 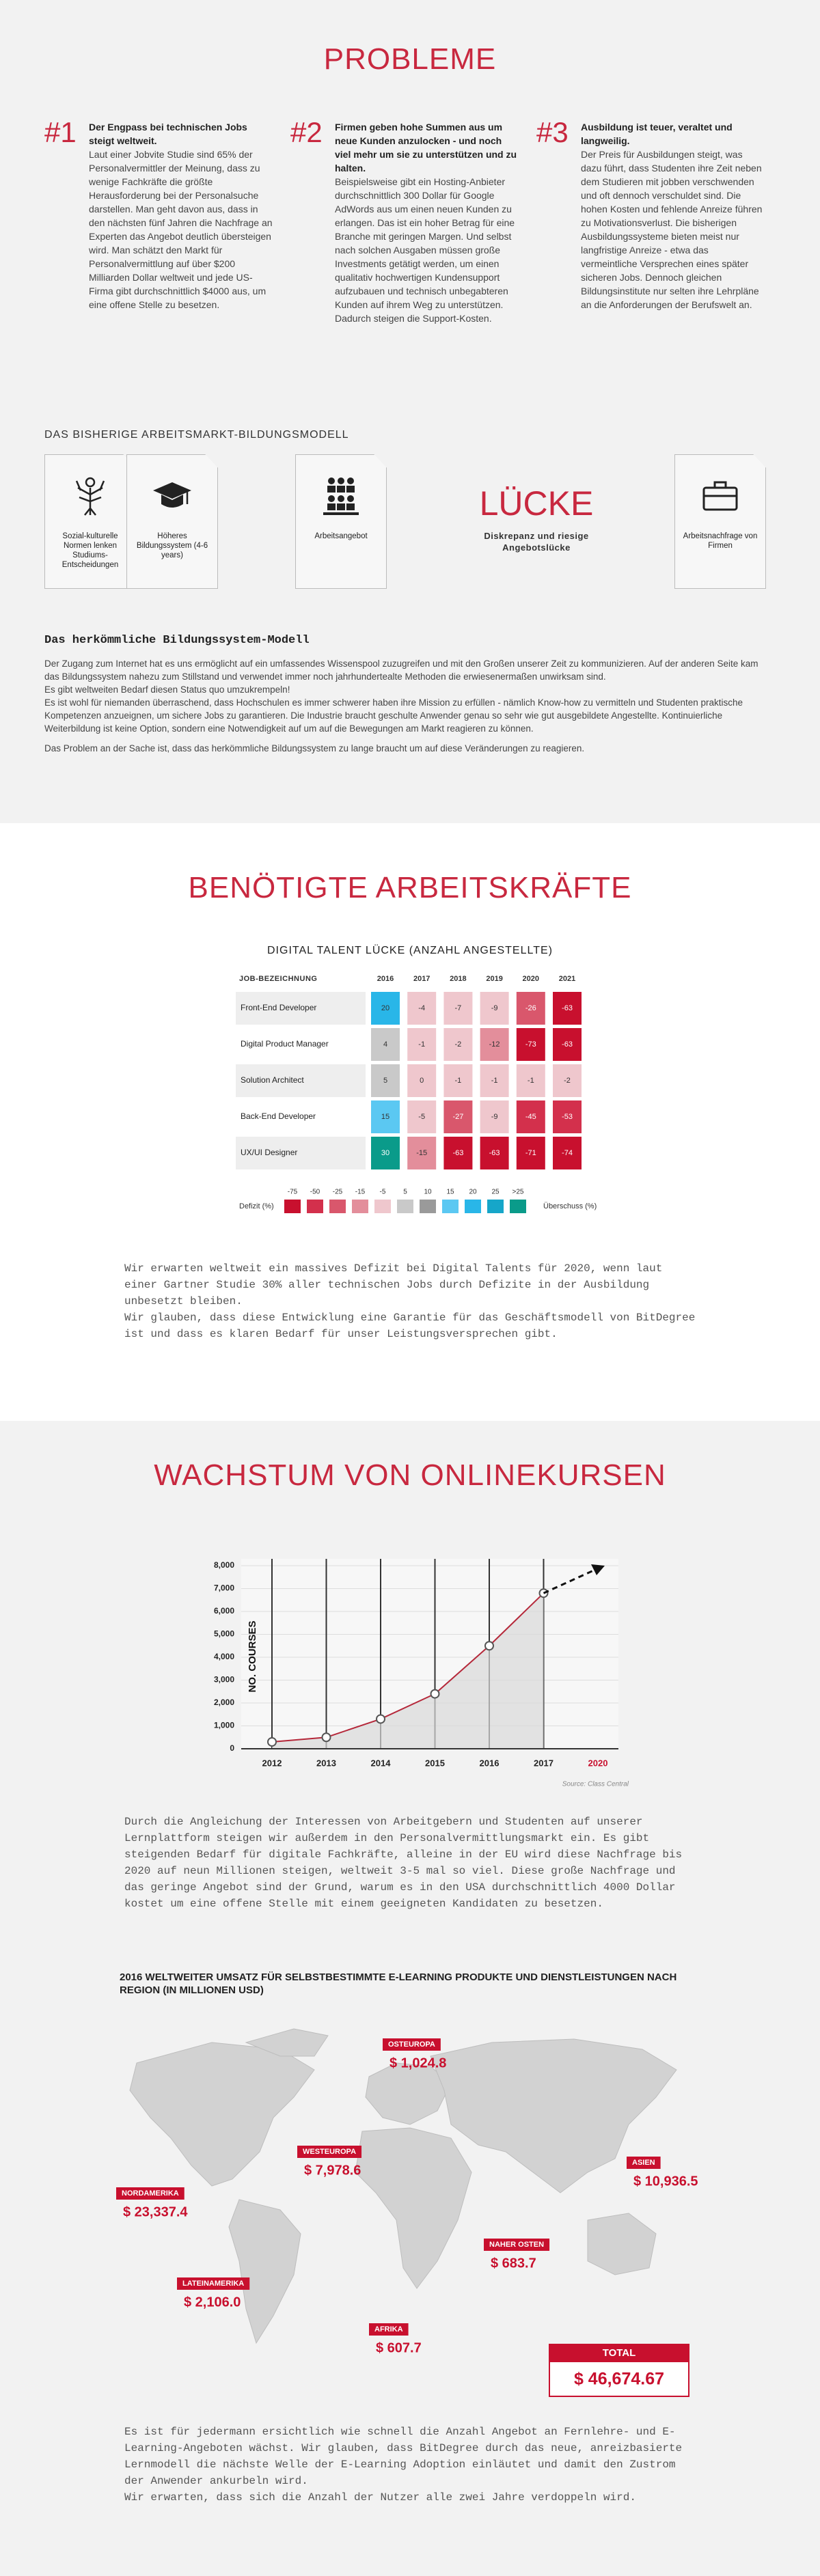 What do you see at coordinates (518, 1192) in the screenshot?
I see `legend-tick: >25` at bounding box center [518, 1192].